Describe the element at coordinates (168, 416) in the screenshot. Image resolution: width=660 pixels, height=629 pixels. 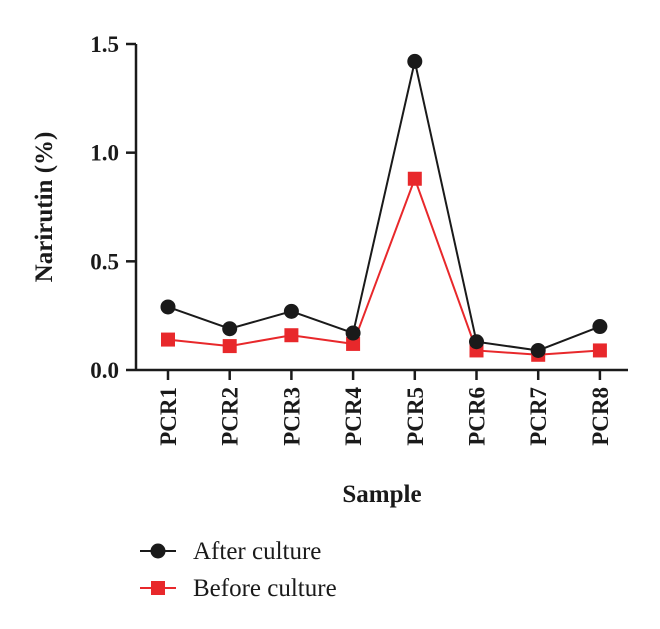
I see `x-tick-label: PCR1` at that location.